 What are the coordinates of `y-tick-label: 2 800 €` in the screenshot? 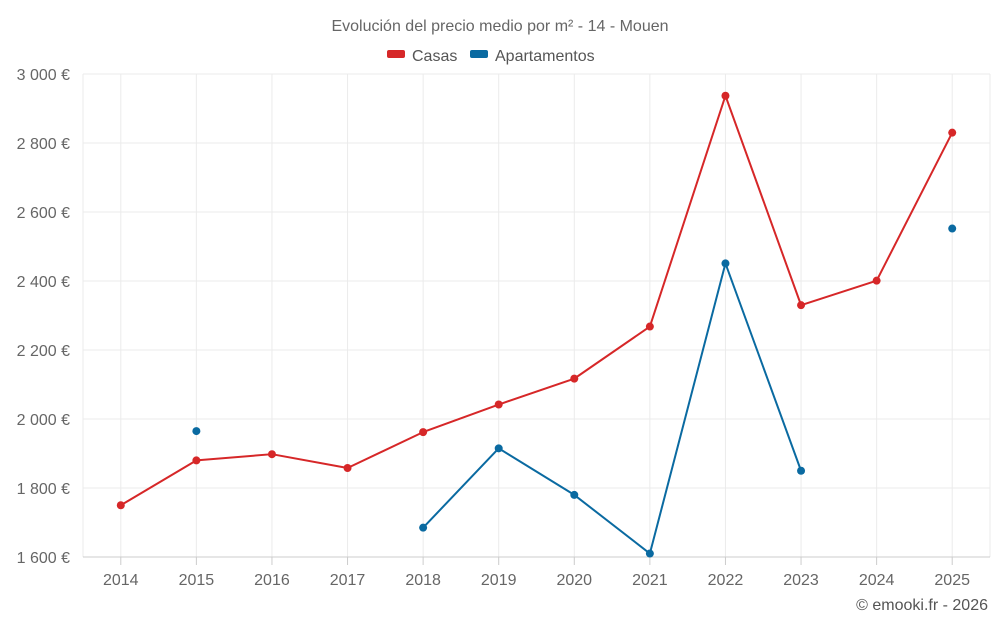 It's located at (43, 144).